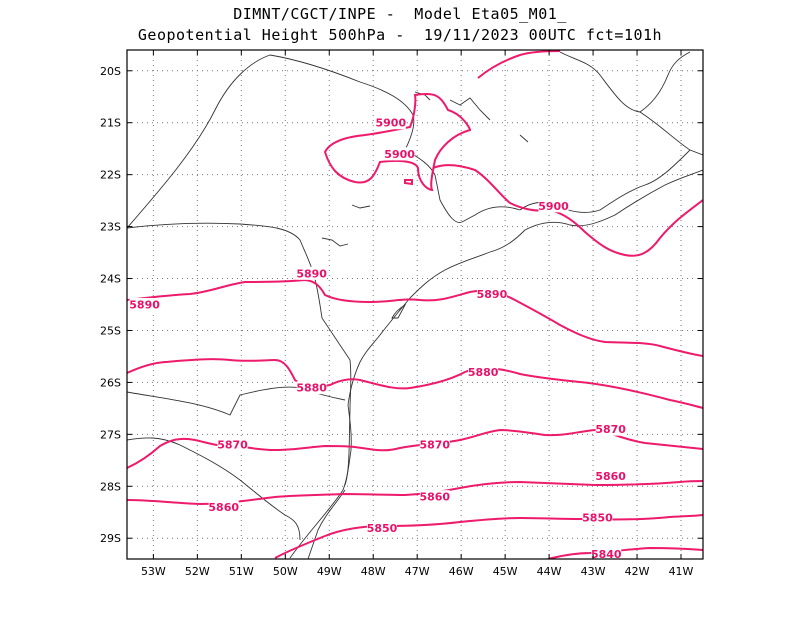 The width and height of the screenshot is (800, 618). What do you see at coordinates (681, 571) in the screenshot?
I see `lon-tick-label: 41W` at bounding box center [681, 571].